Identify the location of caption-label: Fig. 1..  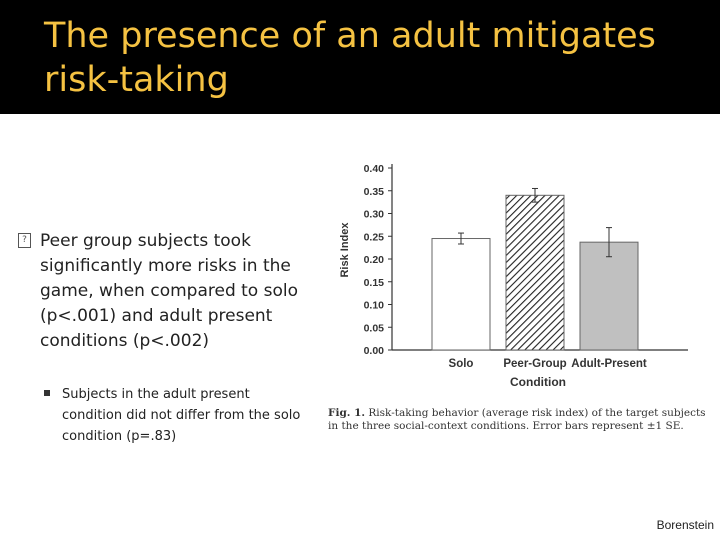
(347, 413).